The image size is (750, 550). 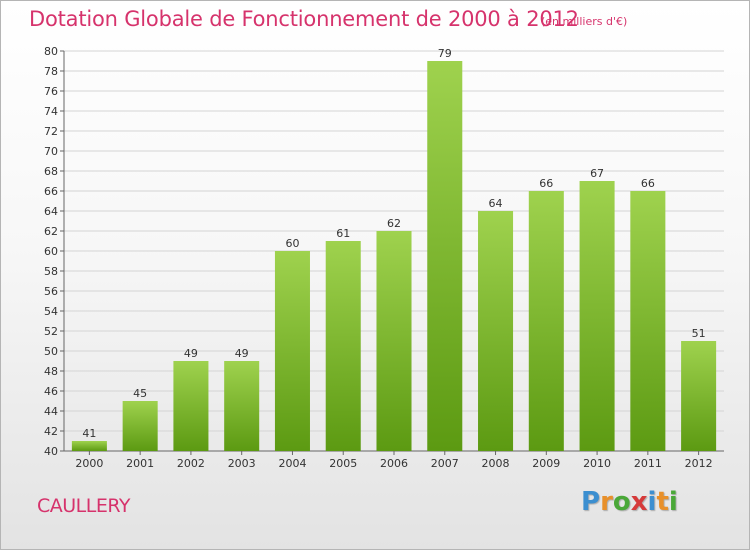 What do you see at coordinates (292, 351) in the screenshot?
I see `bar-2004` at bounding box center [292, 351].